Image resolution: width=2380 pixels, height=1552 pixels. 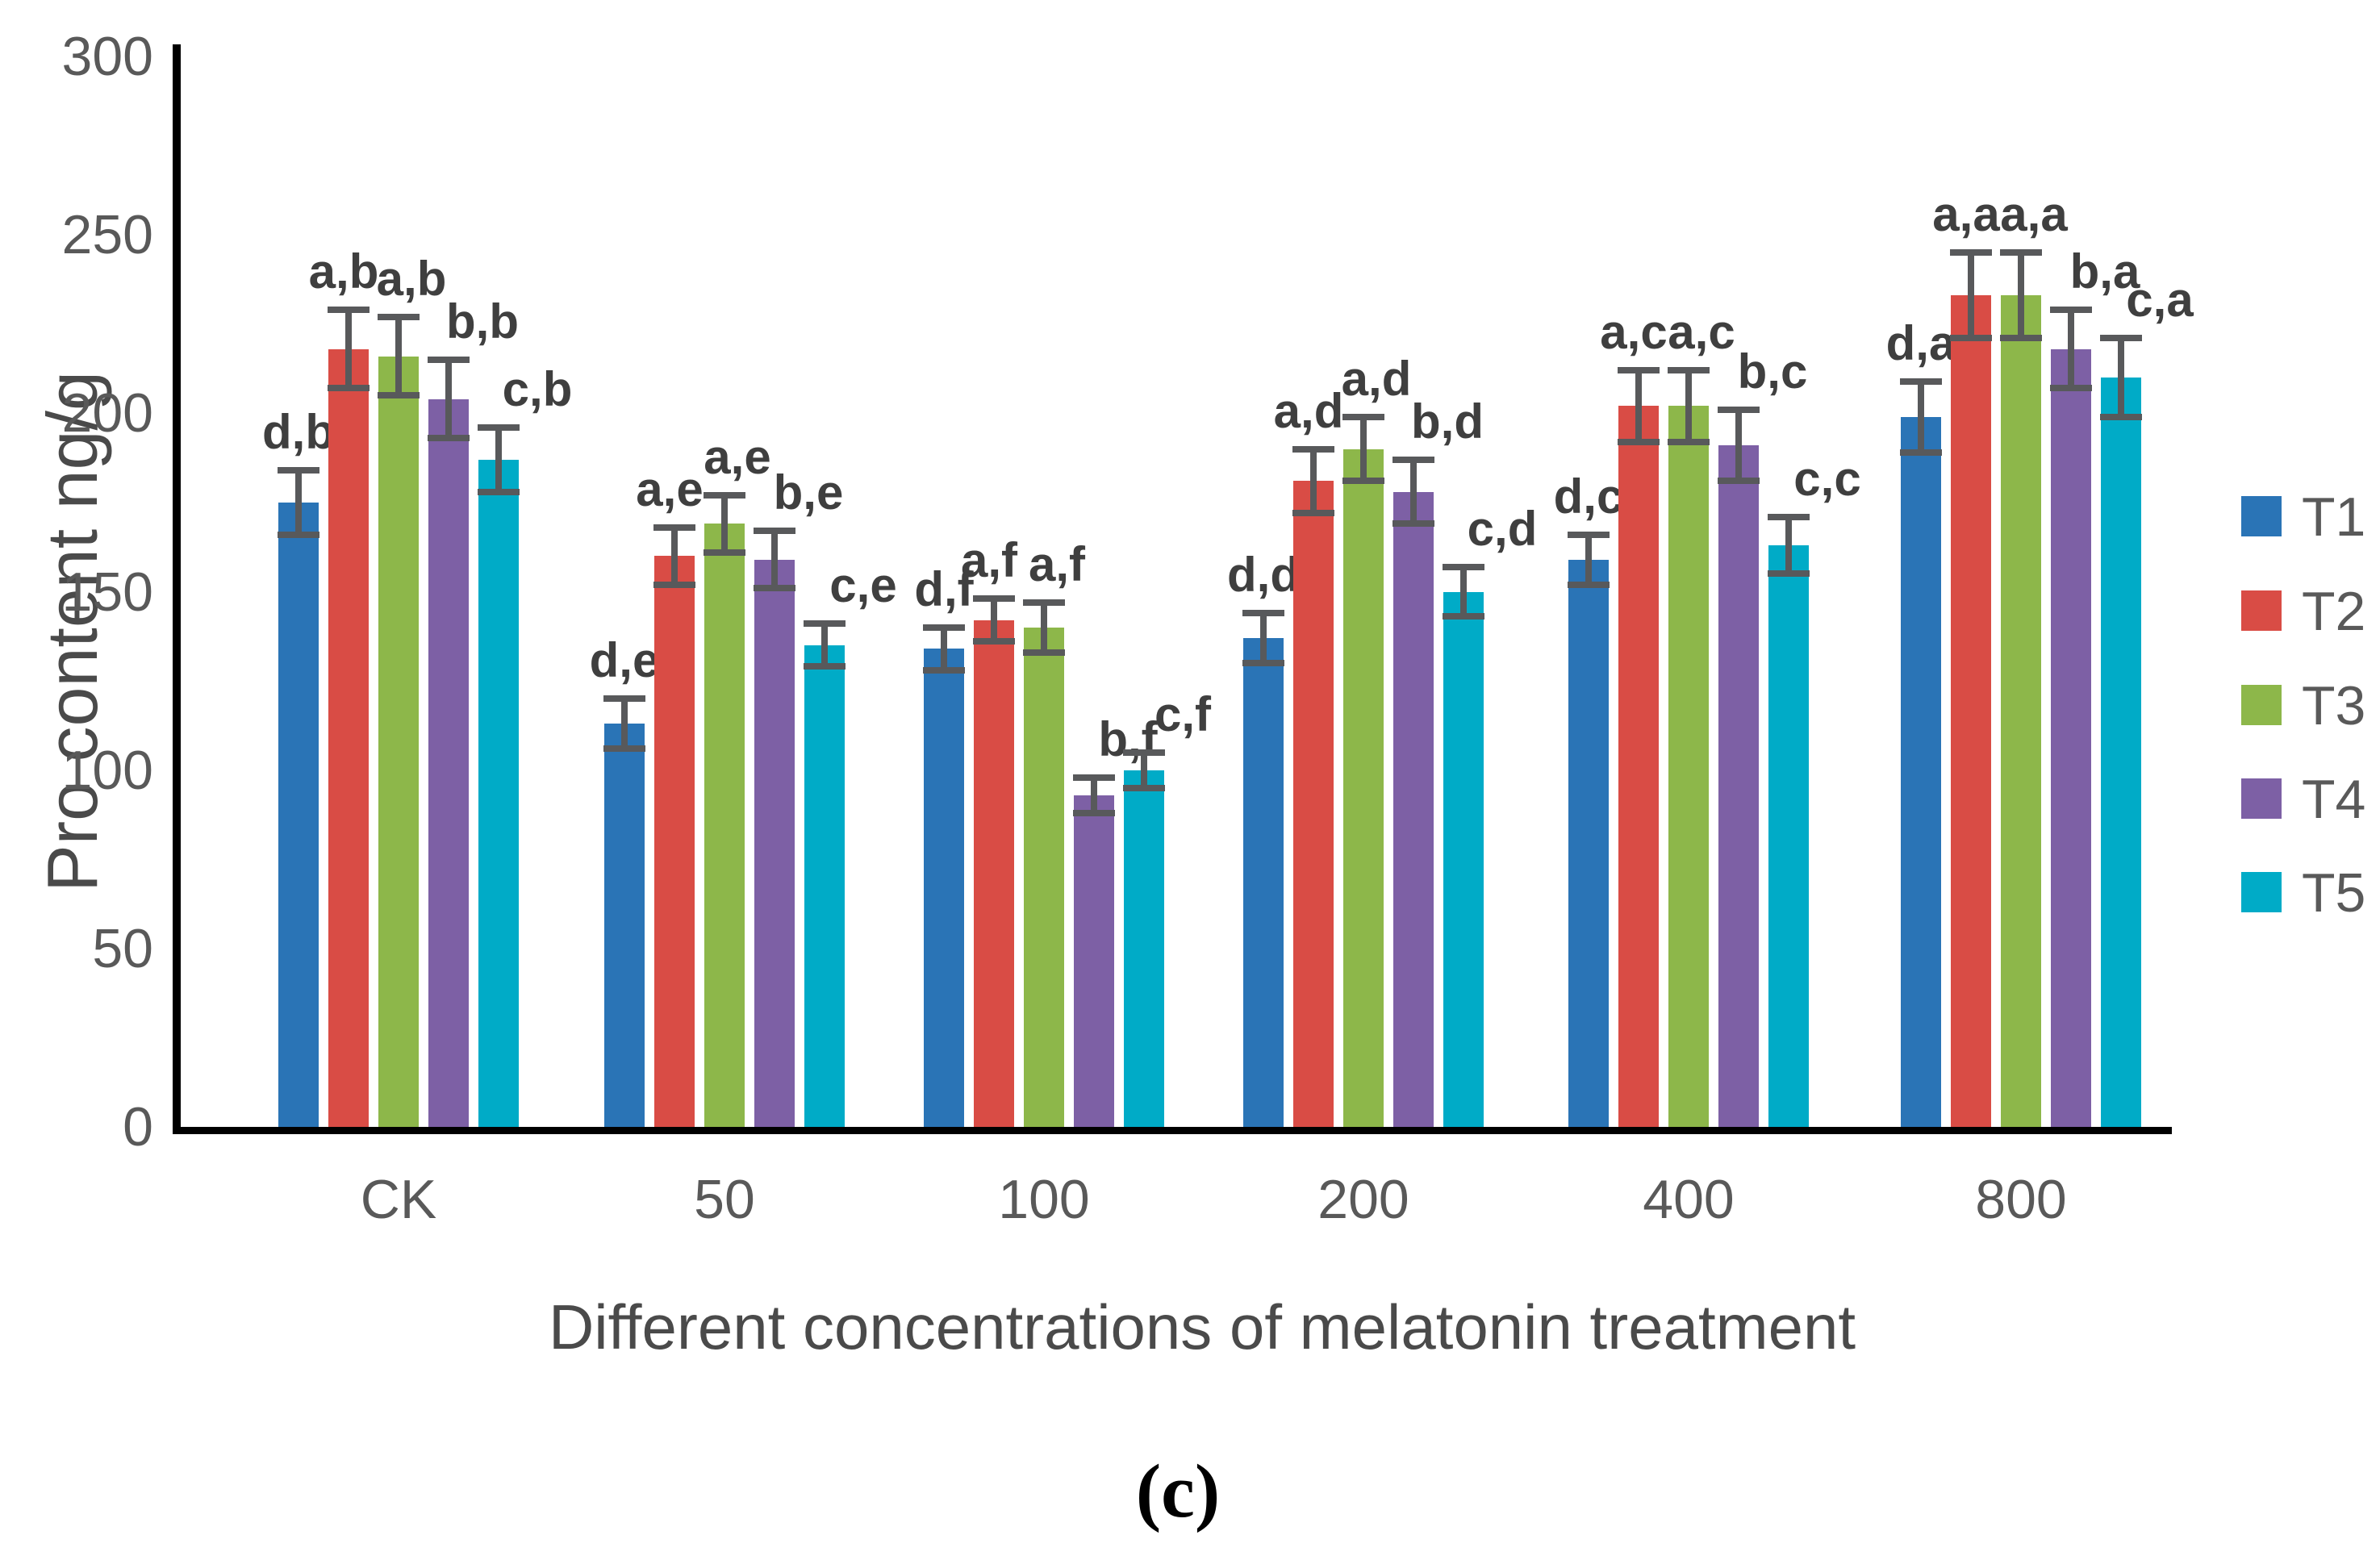 I want to click on significance-label: d,b, so click(x=299, y=433).